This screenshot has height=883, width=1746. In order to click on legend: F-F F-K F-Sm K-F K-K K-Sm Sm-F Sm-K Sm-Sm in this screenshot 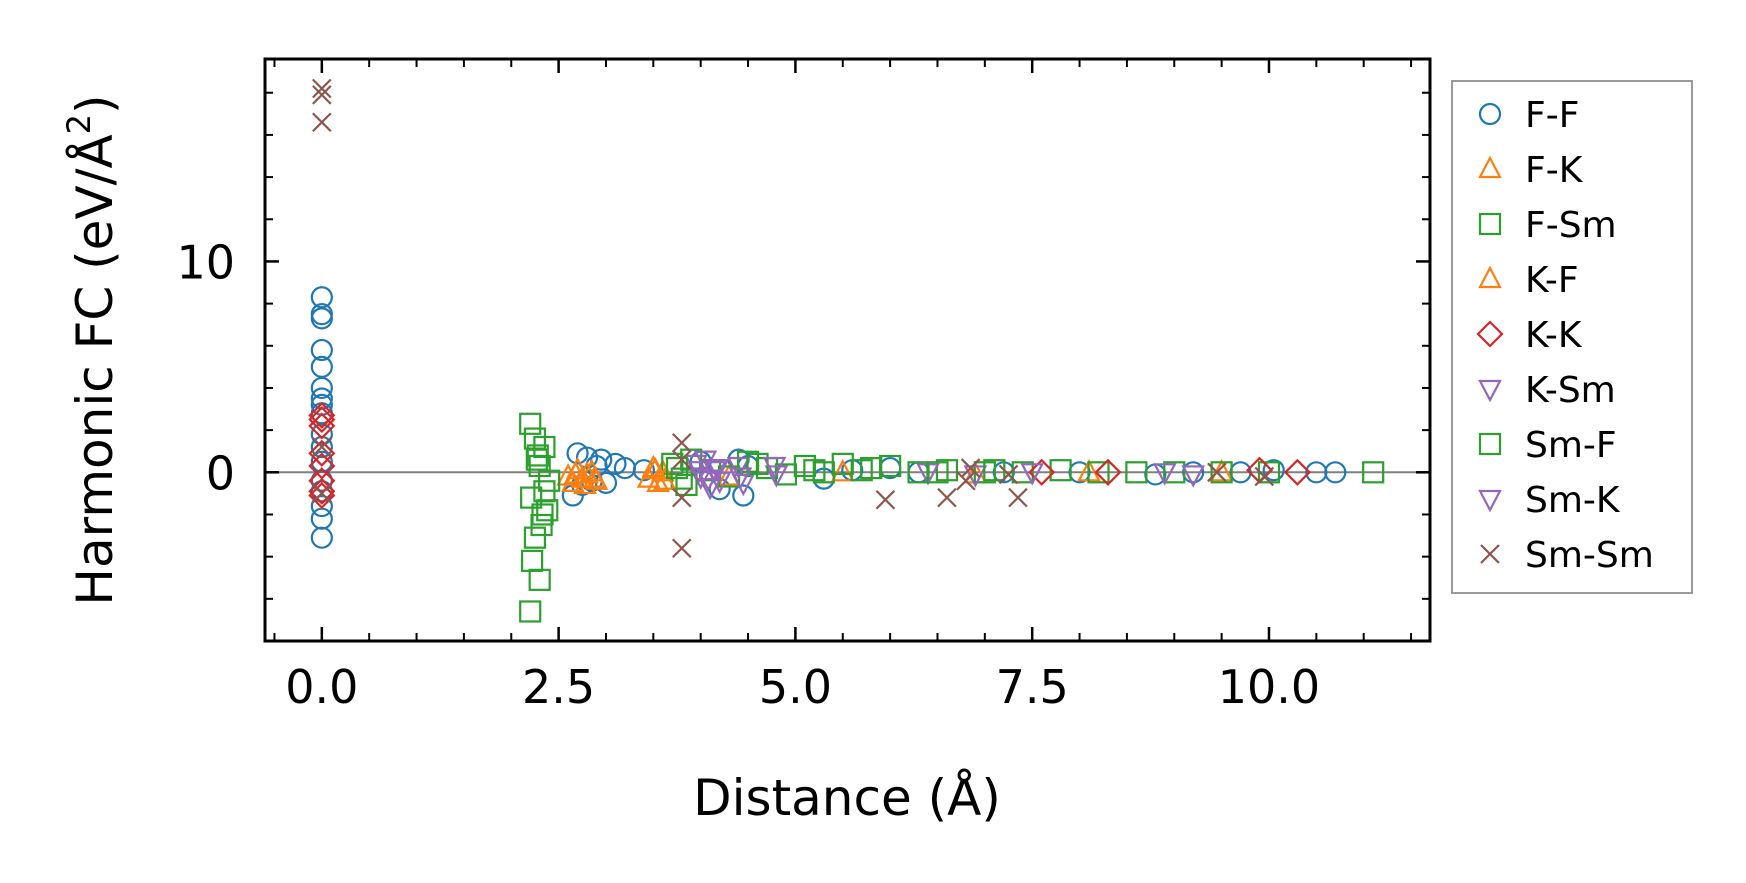, I will do `click(1572, 337)`.